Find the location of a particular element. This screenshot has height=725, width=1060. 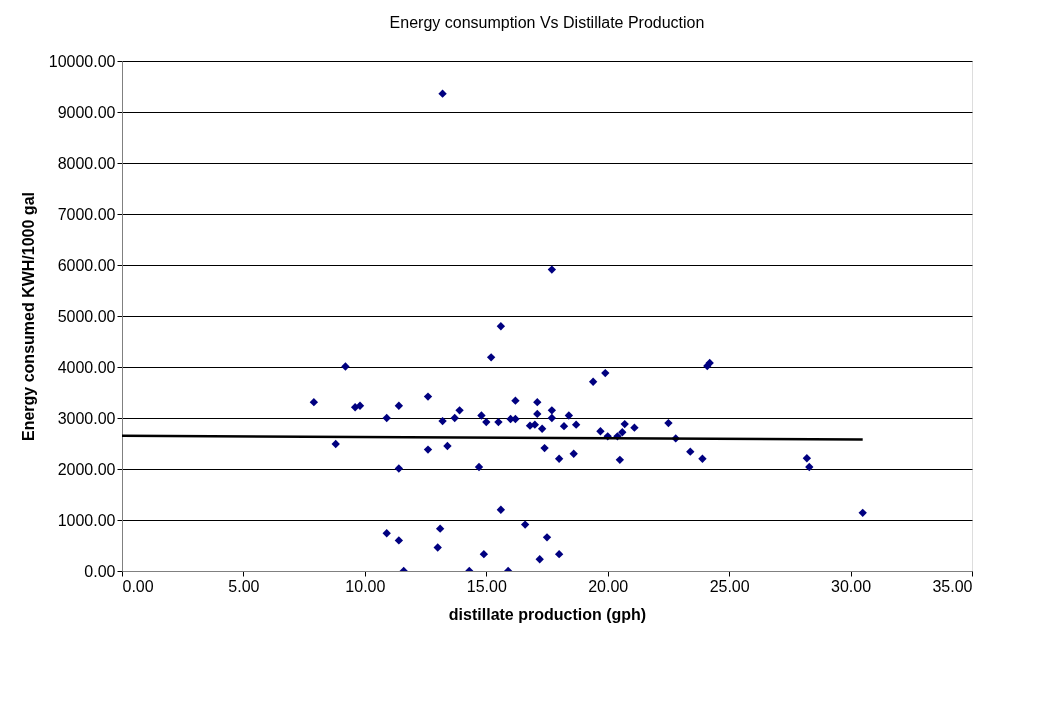

chart-title: Energy consumption Vs Distillate Production is located at coordinates (547, 22).